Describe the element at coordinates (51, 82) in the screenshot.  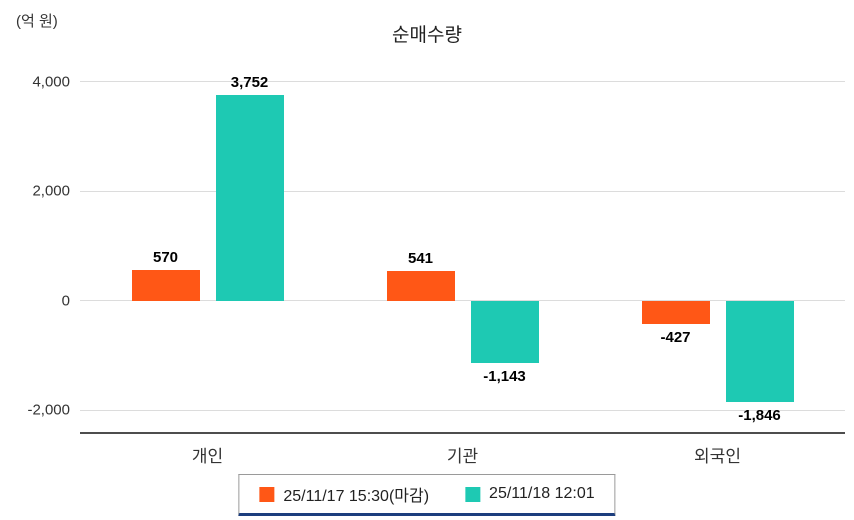
I see `y-axis-tick-label: 4,000` at that location.